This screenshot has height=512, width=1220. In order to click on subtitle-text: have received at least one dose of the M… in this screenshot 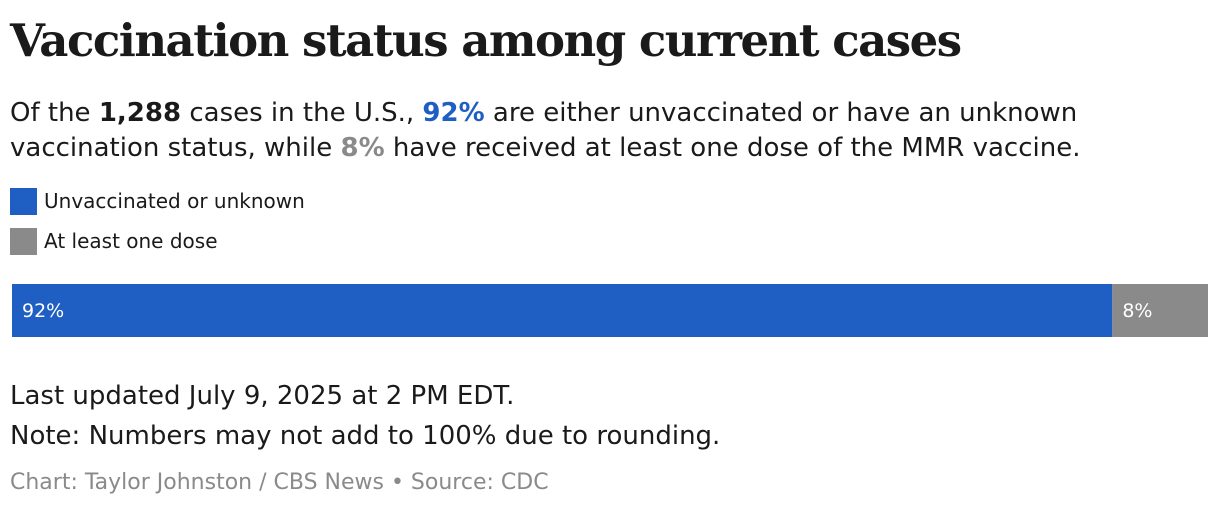, I will do `click(732, 148)`.